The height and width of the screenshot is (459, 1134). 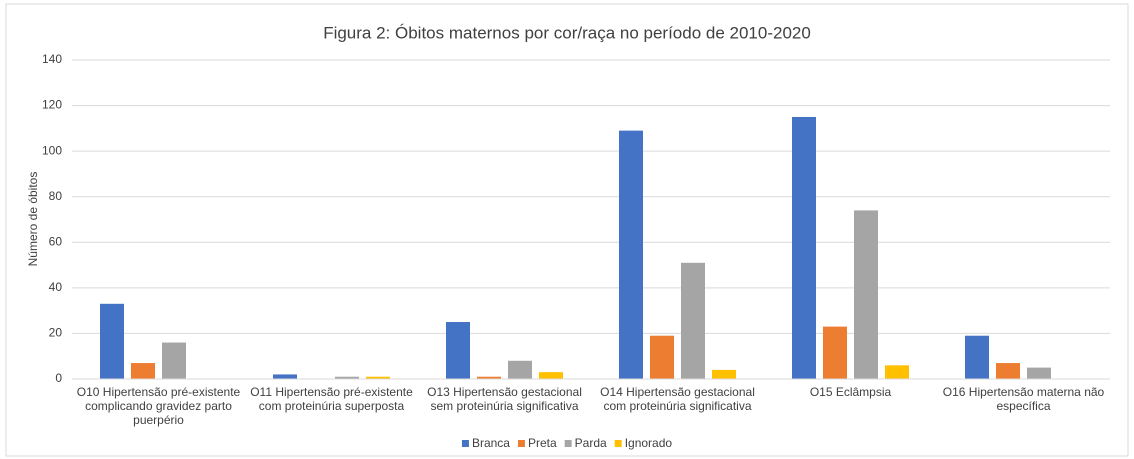 I want to click on legend: Branca Preta Parda Ignorado, so click(x=567, y=443).